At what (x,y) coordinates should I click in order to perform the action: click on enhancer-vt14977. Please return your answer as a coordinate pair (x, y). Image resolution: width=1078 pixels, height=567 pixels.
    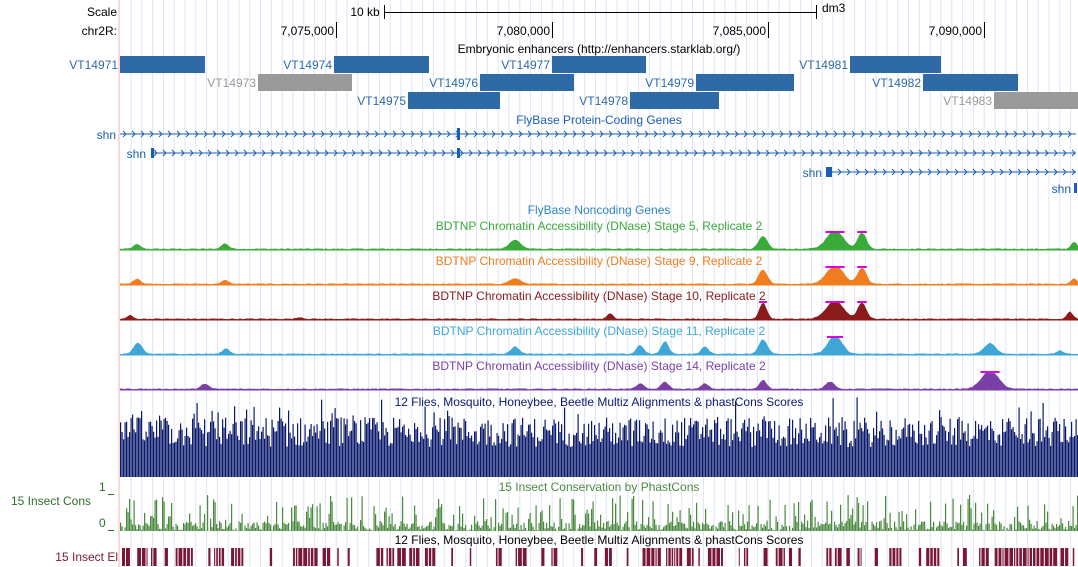
    Looking at the image, I should click on (599, 64).